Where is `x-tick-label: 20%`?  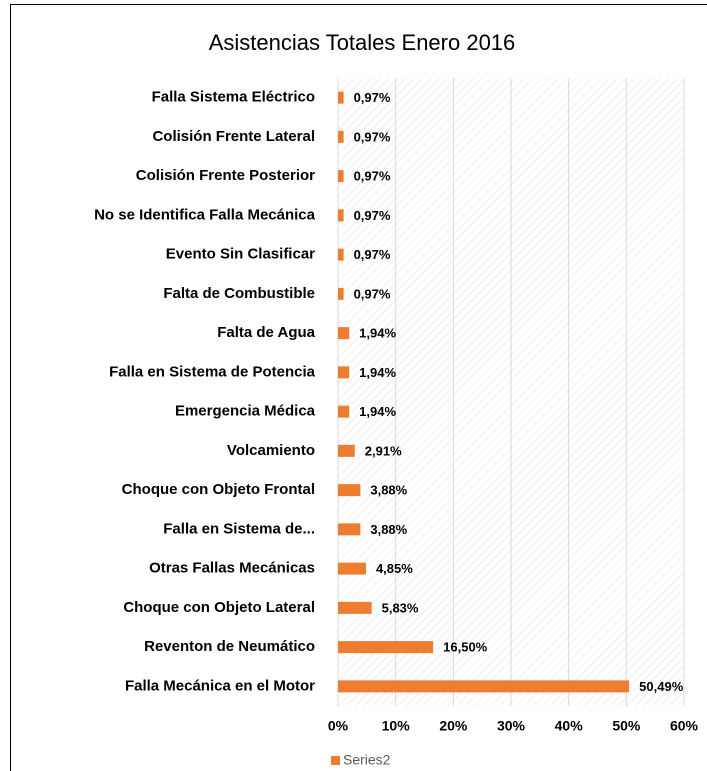
x-tick-label: 20% is located at coordinates (453, 726).